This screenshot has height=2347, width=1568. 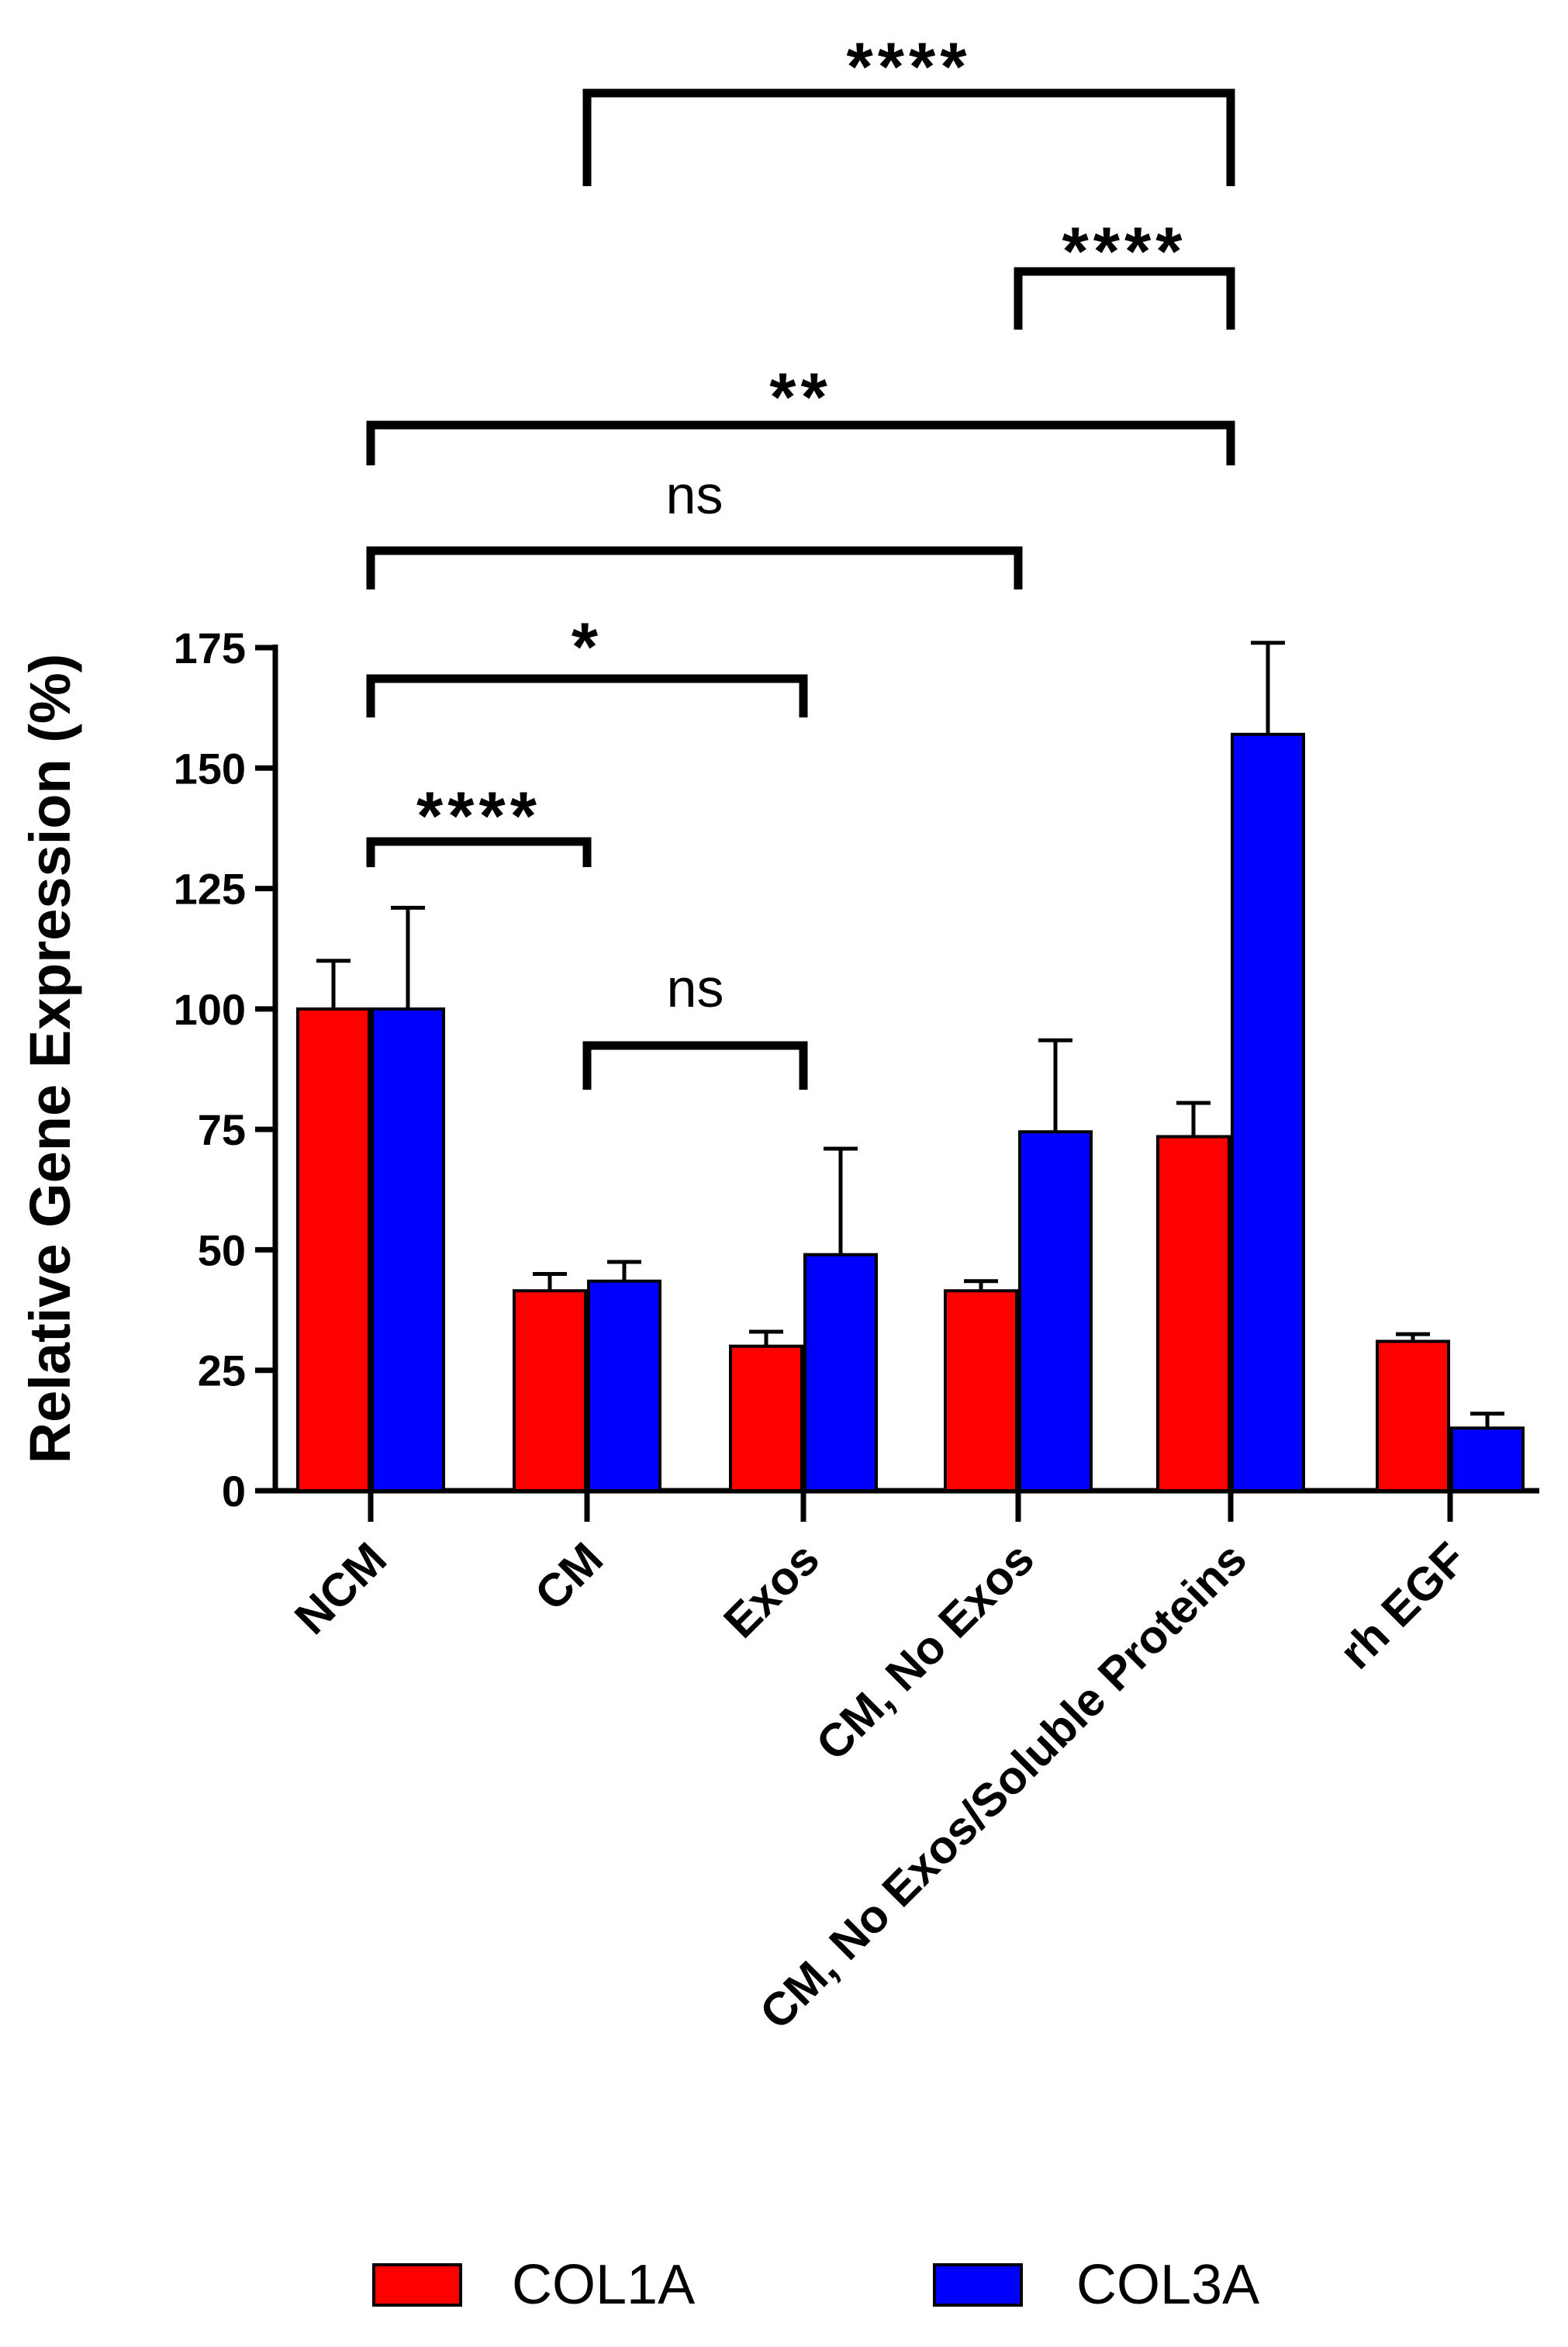 I want to click on significance-label: **, so click(x=800, y=397).